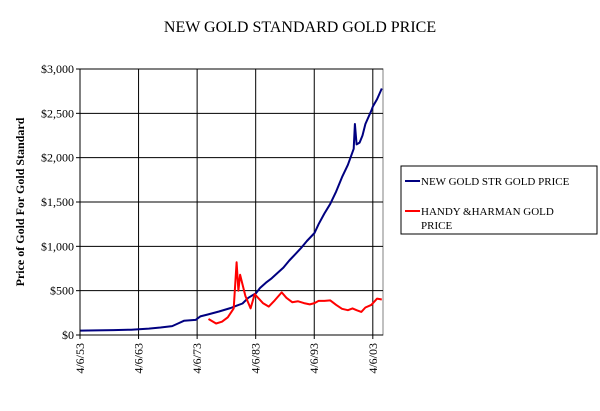  I want to click on y-tick-label: $3,000, so click(57, 69).